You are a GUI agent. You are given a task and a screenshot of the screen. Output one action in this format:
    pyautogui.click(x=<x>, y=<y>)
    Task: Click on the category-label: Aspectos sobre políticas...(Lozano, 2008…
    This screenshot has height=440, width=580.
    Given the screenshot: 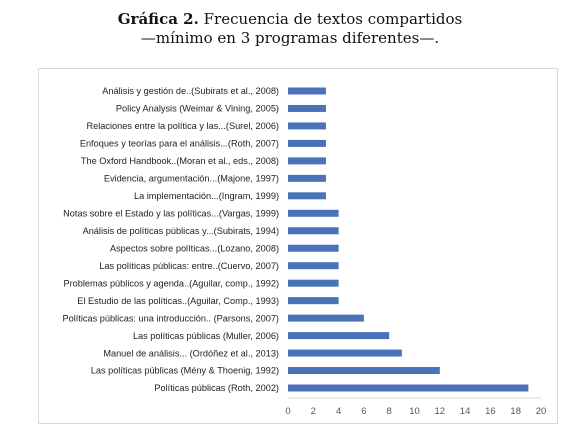 What is the action you would take?
    pyautogui.click(x=194, y=248)
    